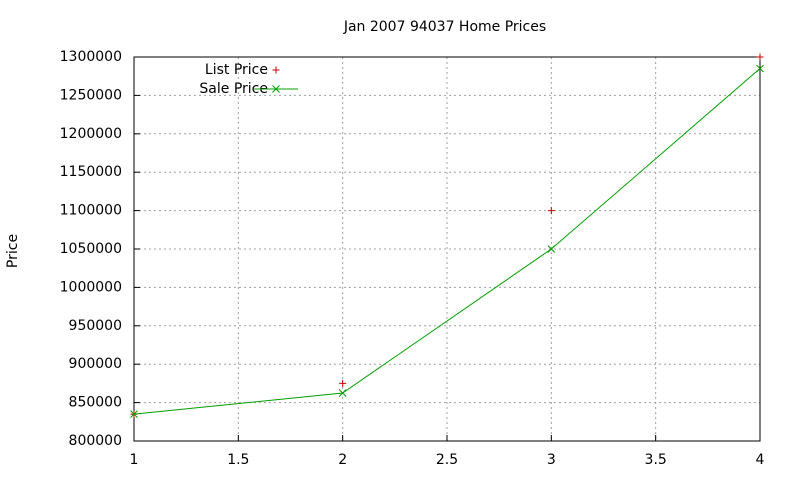 This screenshot has height=480, width=800. What do you see at coordinates (238, 460) in the screenshot?
I see `x-tick-label: 1.5` at bounding box center [238, 460].